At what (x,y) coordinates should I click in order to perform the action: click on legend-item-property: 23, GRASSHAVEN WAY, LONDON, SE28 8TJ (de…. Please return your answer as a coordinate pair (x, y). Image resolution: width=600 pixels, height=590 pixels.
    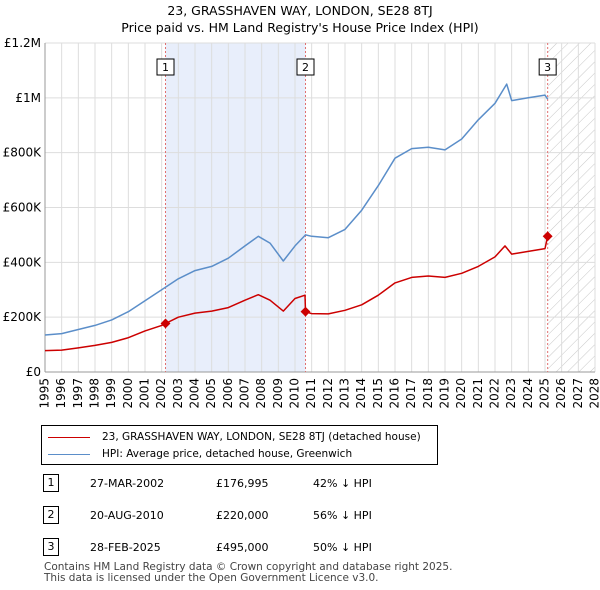
    Looking at the image, I should click on (234, 437).